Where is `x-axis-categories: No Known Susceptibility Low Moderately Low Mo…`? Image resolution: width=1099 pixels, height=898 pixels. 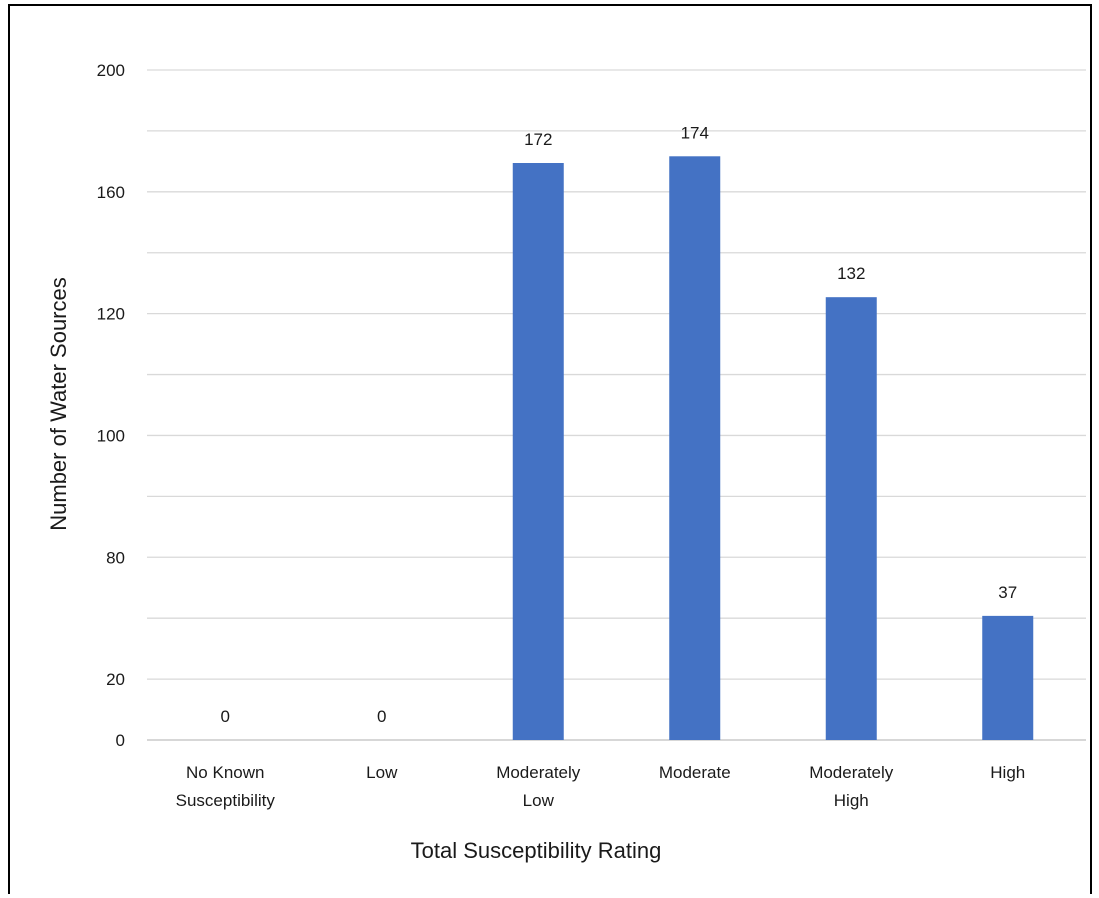
x-axis-categories: No Known Susceptibility Low Moderately Low Mo… is located at coordinates (601, 786).